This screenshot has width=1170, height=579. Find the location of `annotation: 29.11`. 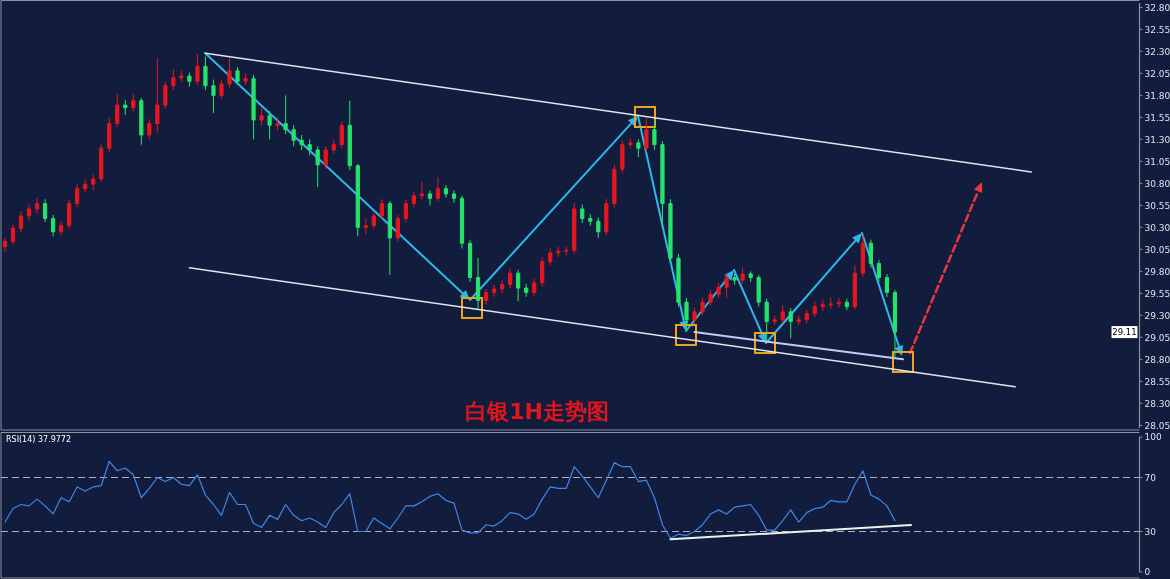

annotation: 29.11 is located at coordinates (1124, 332).